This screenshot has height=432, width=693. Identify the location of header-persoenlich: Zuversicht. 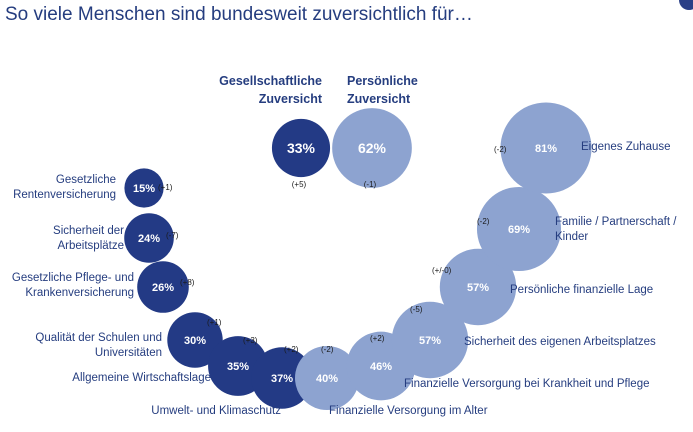
(379, 99).